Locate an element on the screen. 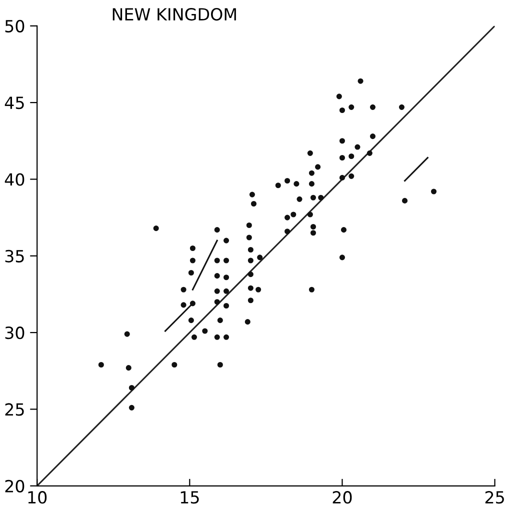 The height and width of the screenshot is (518, 508). x-tick-label: 25 is located at coordinates (494, 497).